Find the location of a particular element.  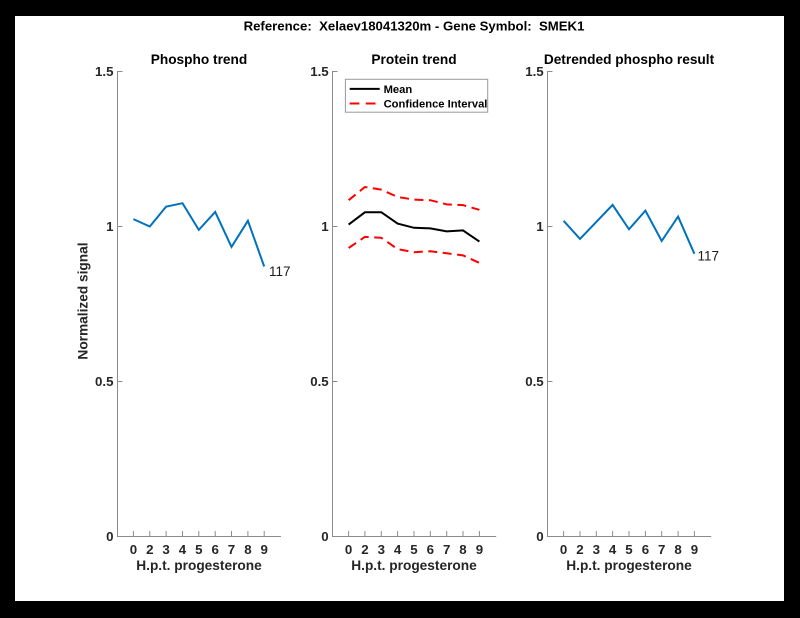

svg-text: Confidence Interval is located at coordinates (436, 104).